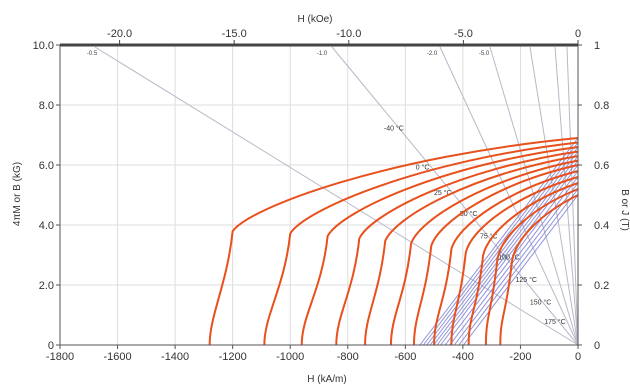 This screenshot has height=386, width=630. Describe the element at coordinates (290, 357) in the screenshot. I see `x-bottom-tick-label: -1000` at that location.